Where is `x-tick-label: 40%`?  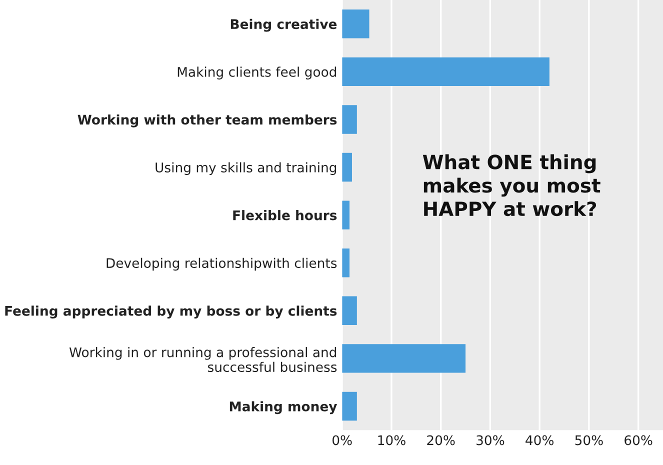 x-tick-label: 40% is located at coordinates (540, 440).